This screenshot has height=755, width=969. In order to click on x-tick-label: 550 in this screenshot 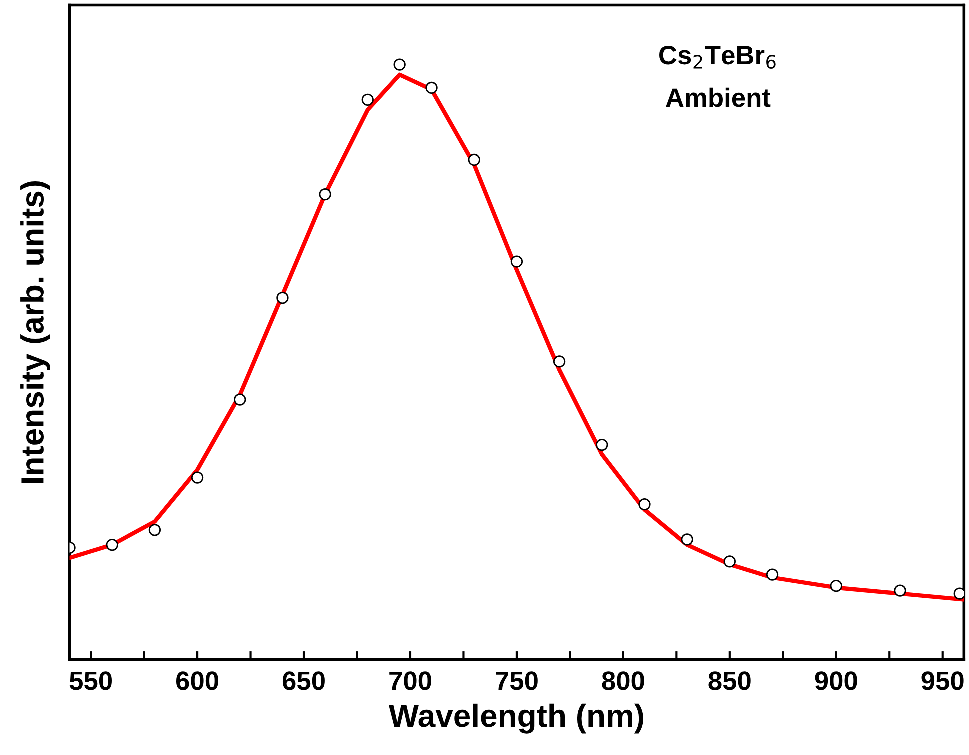, I will do `click(91, 681)`.